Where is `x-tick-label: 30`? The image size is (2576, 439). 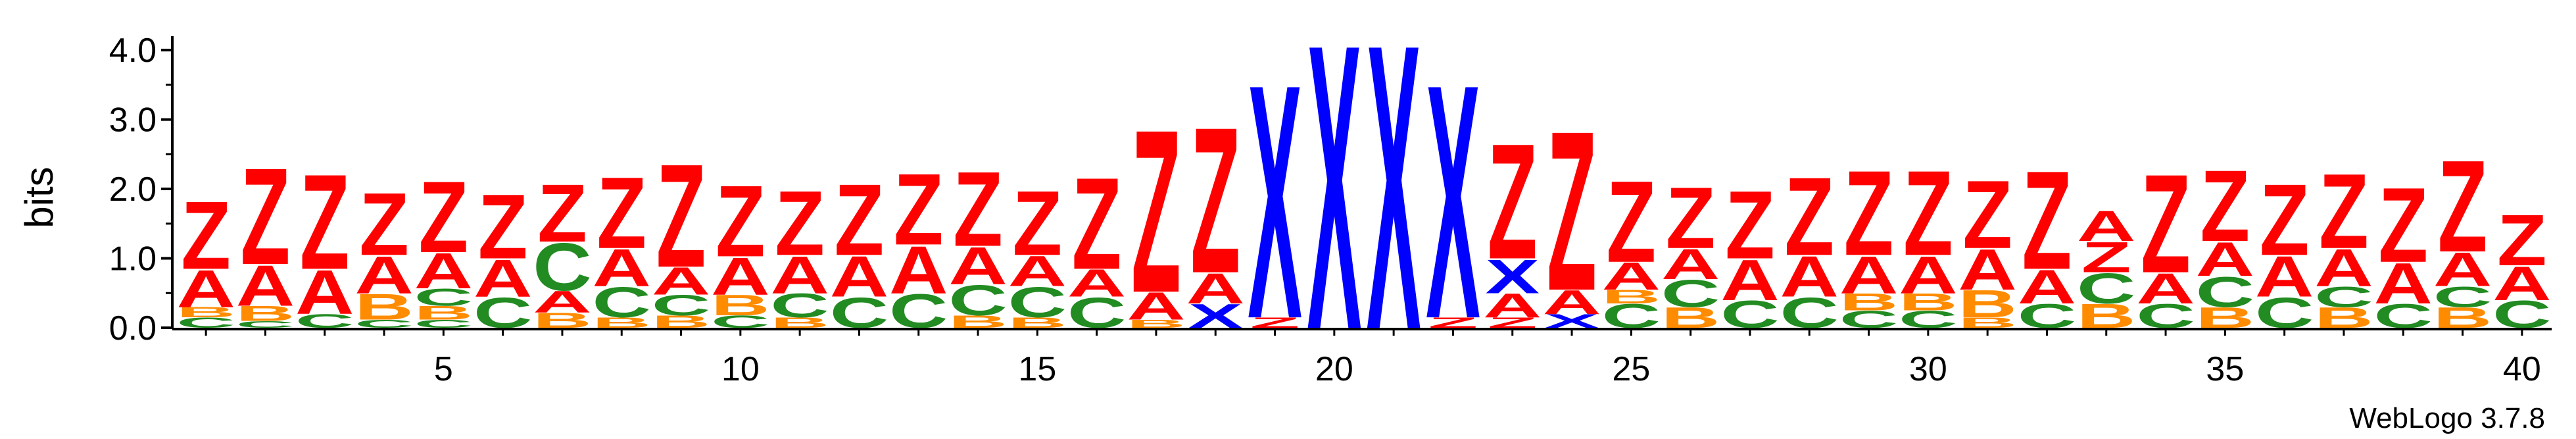 x-tick-label: 30 is located at coordinates (1928, 369).